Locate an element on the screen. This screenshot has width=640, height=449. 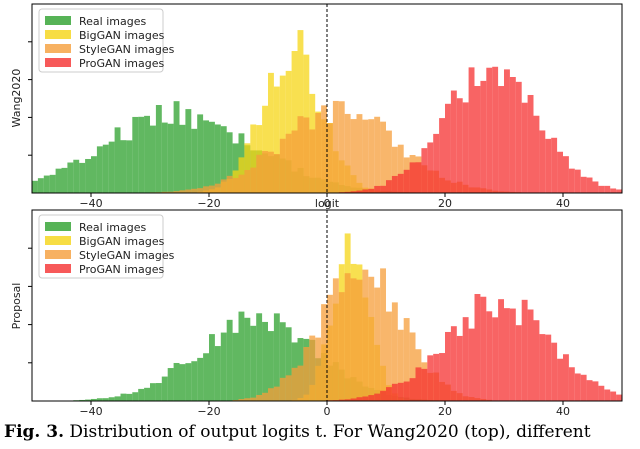
legend-label: Real images is located at coordinates (112, 227).